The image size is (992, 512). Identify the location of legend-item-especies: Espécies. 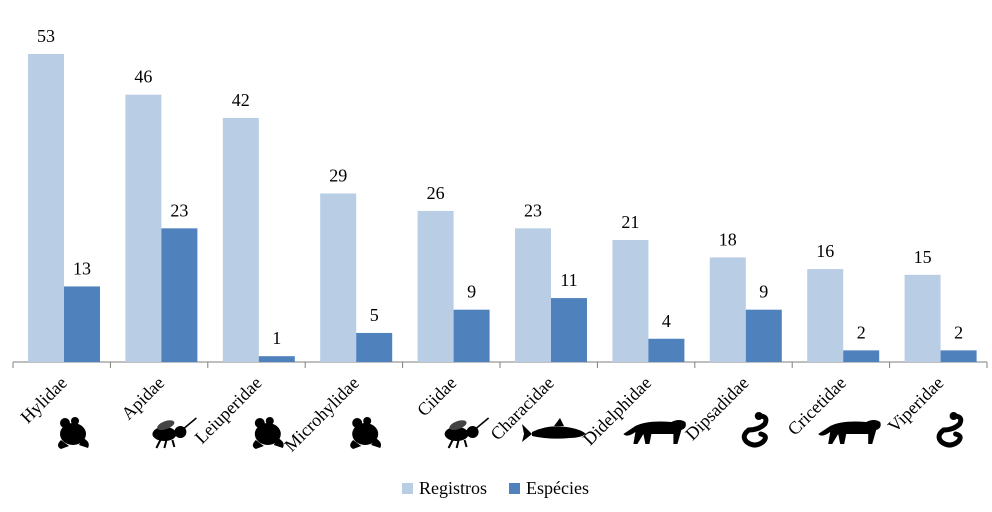
(549, 488).